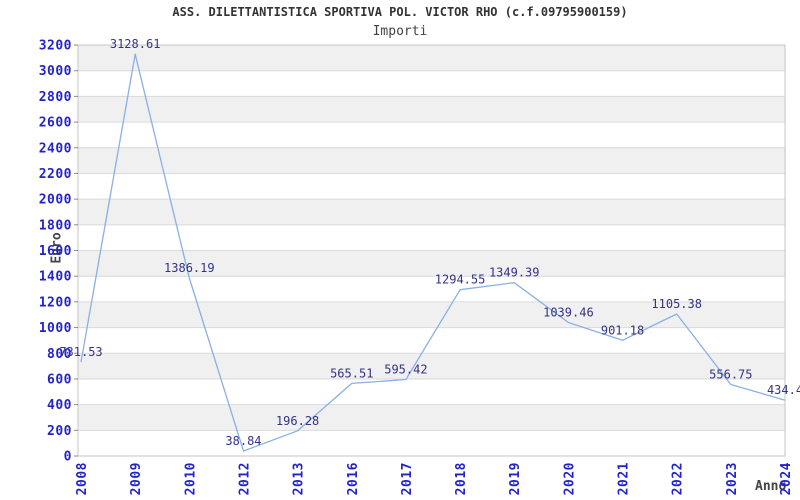  Describe the element at coordinates (55, 174) in the screenshot. I see `y-tick-label: 2200` at that location.